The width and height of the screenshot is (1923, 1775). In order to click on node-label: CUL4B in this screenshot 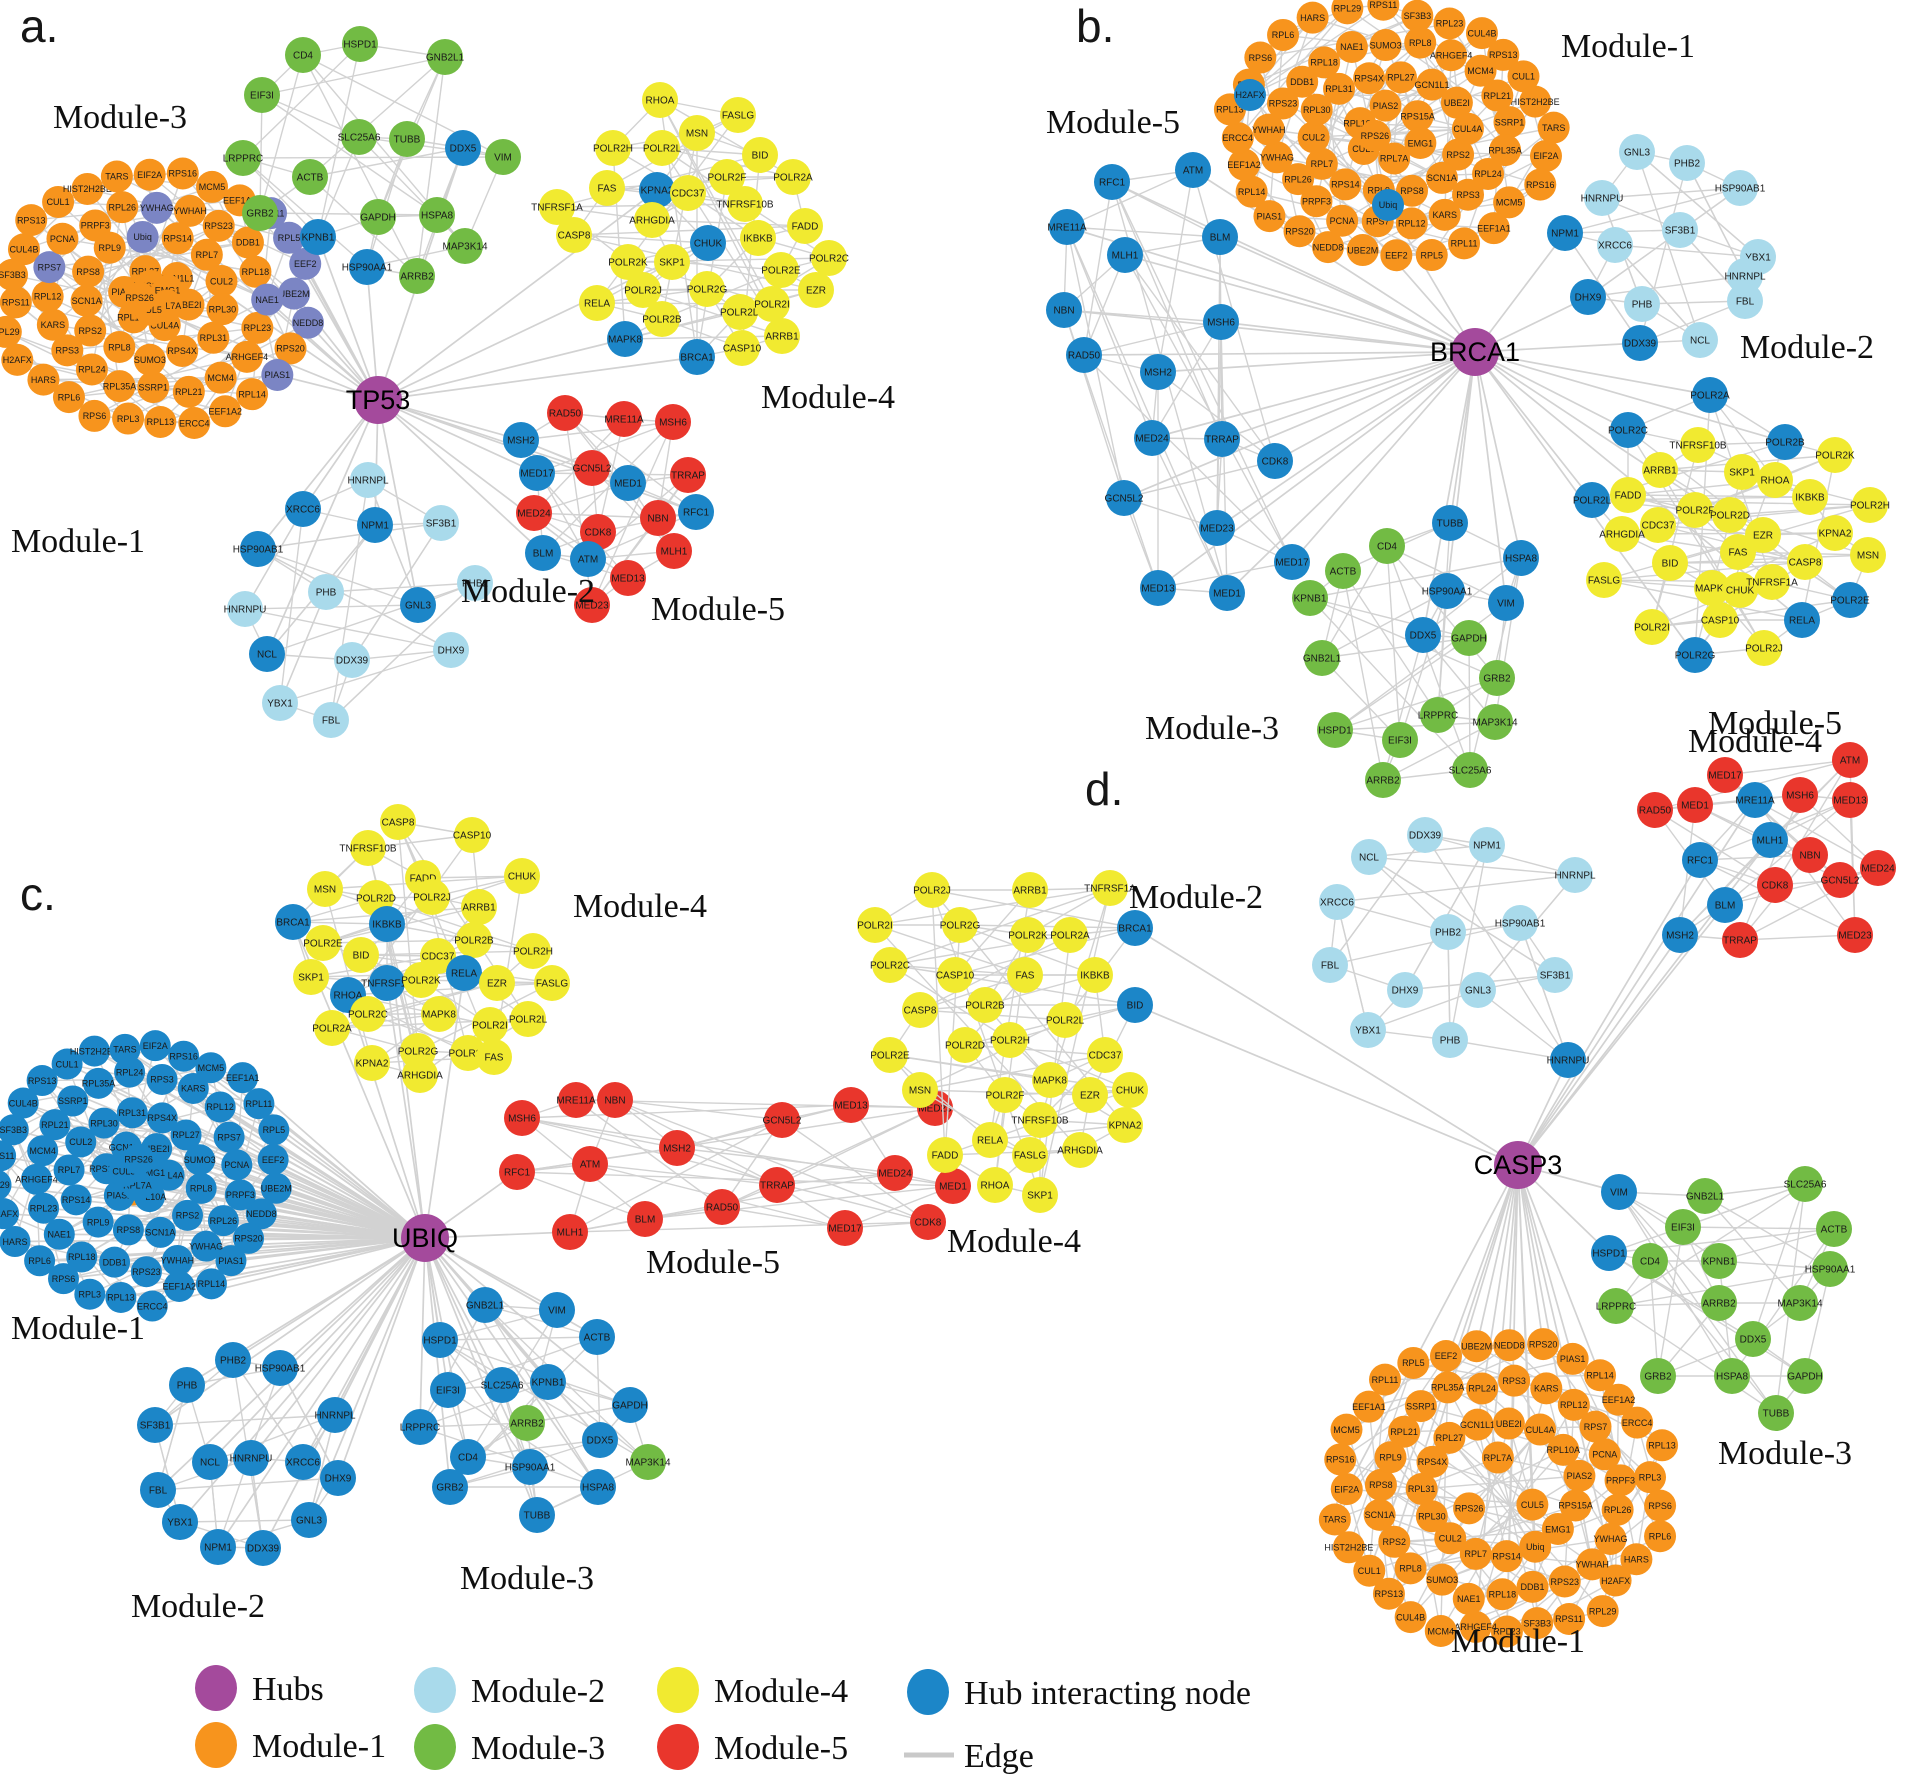, I will do `click(1410, 1617)`.